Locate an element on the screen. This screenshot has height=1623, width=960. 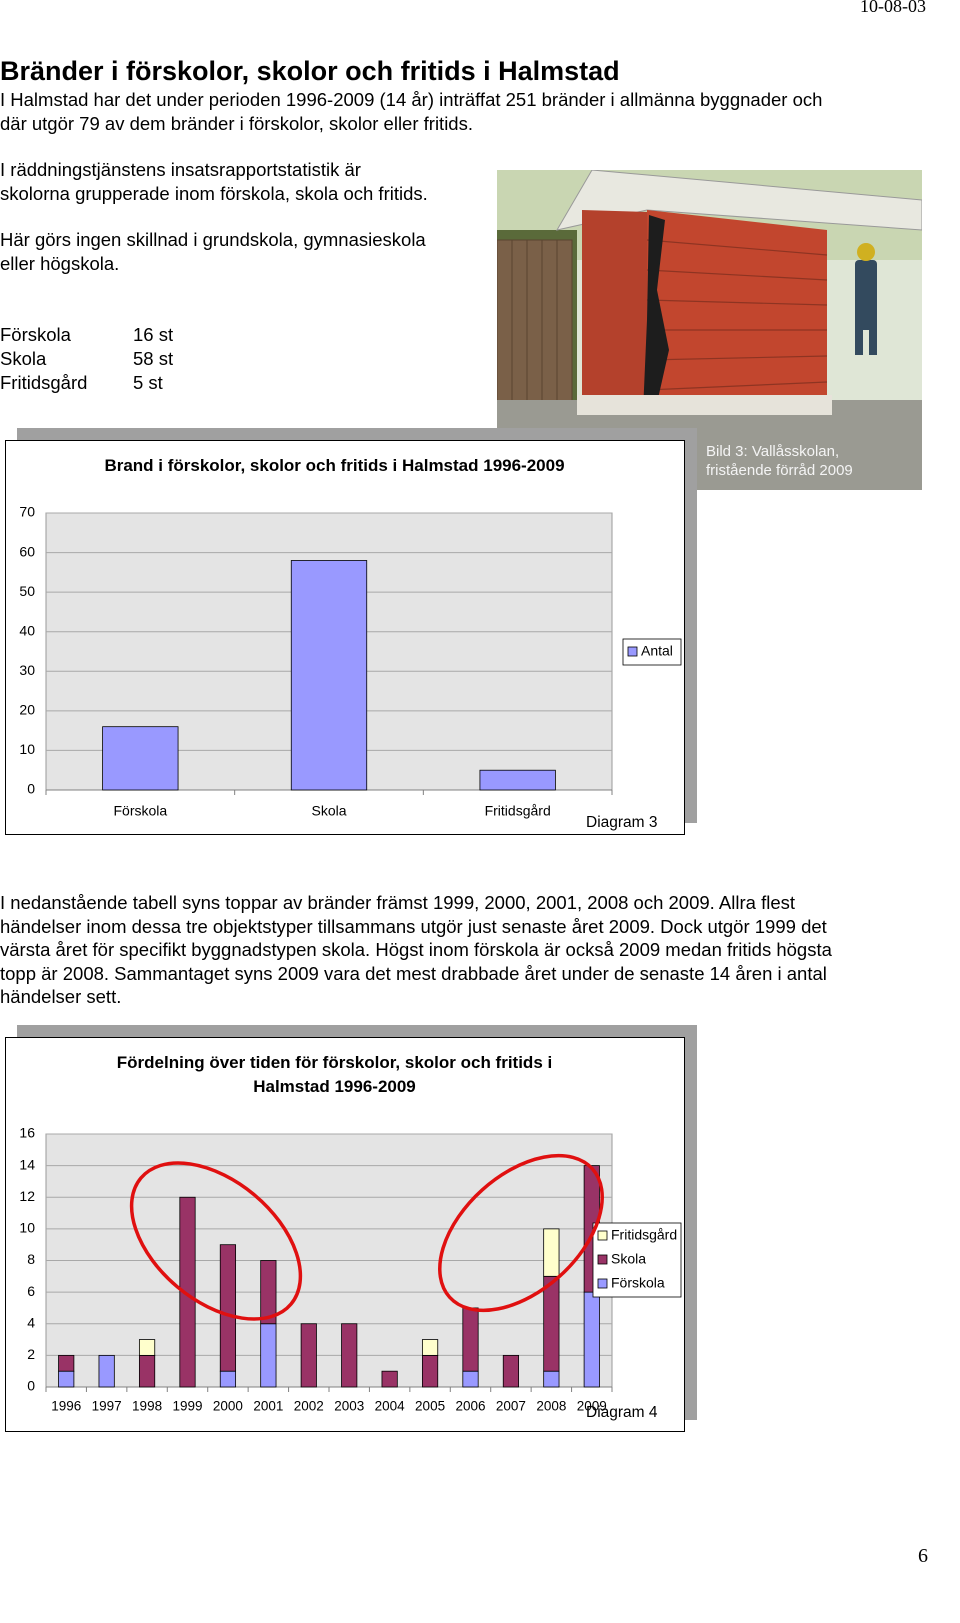
legend-label: Förskola is located at coordinates (638, 1283).